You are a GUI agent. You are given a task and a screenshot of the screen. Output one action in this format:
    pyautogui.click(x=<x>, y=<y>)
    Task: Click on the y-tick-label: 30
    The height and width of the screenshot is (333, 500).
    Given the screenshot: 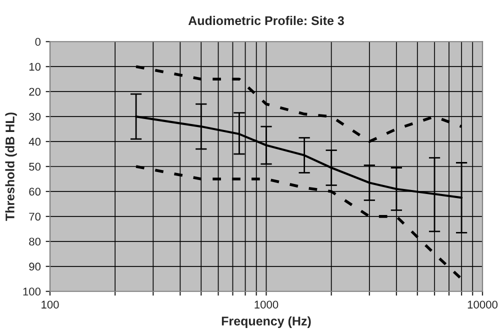 What is the action you would take?
    pyautogui.click(x=35, y=116)
    